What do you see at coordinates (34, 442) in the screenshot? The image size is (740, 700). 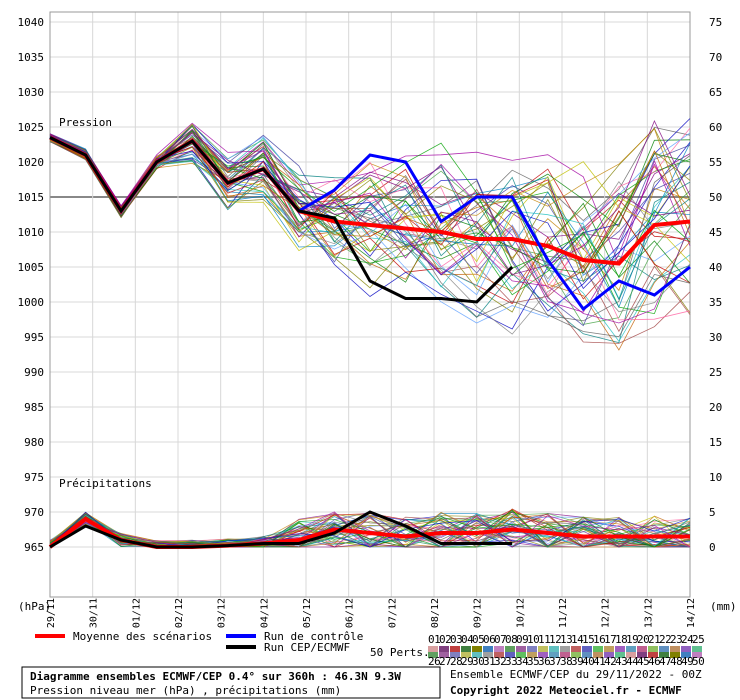 I see `y-tick-left: 980` at bounding box center [34, 442].